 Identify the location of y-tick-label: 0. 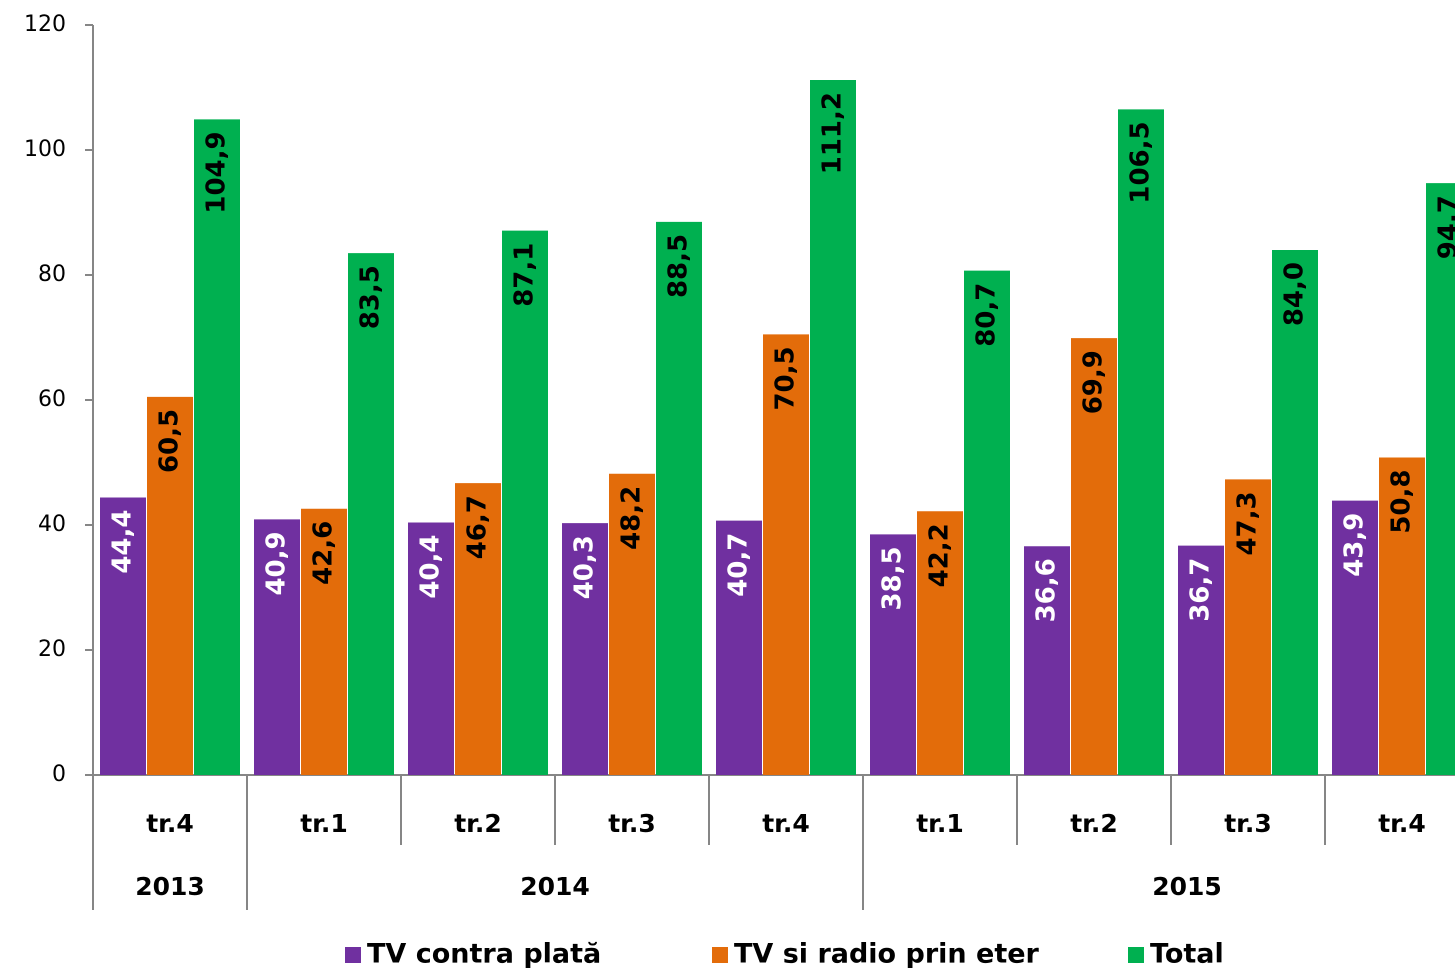
(59, 774).